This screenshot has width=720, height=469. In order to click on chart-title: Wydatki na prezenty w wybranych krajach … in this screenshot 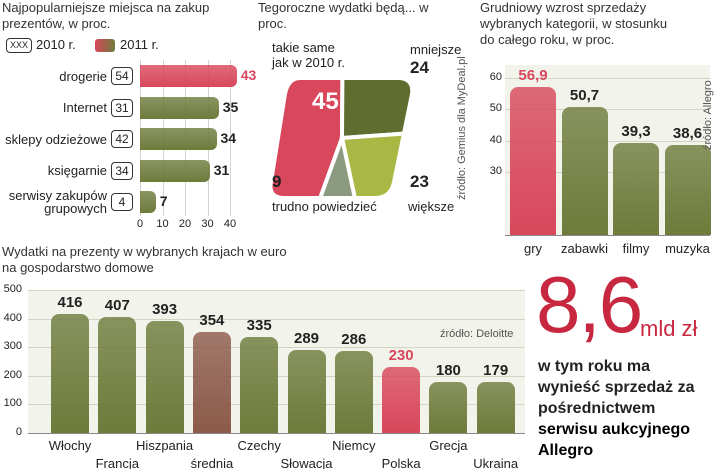, I will do `click(144, 259)`.